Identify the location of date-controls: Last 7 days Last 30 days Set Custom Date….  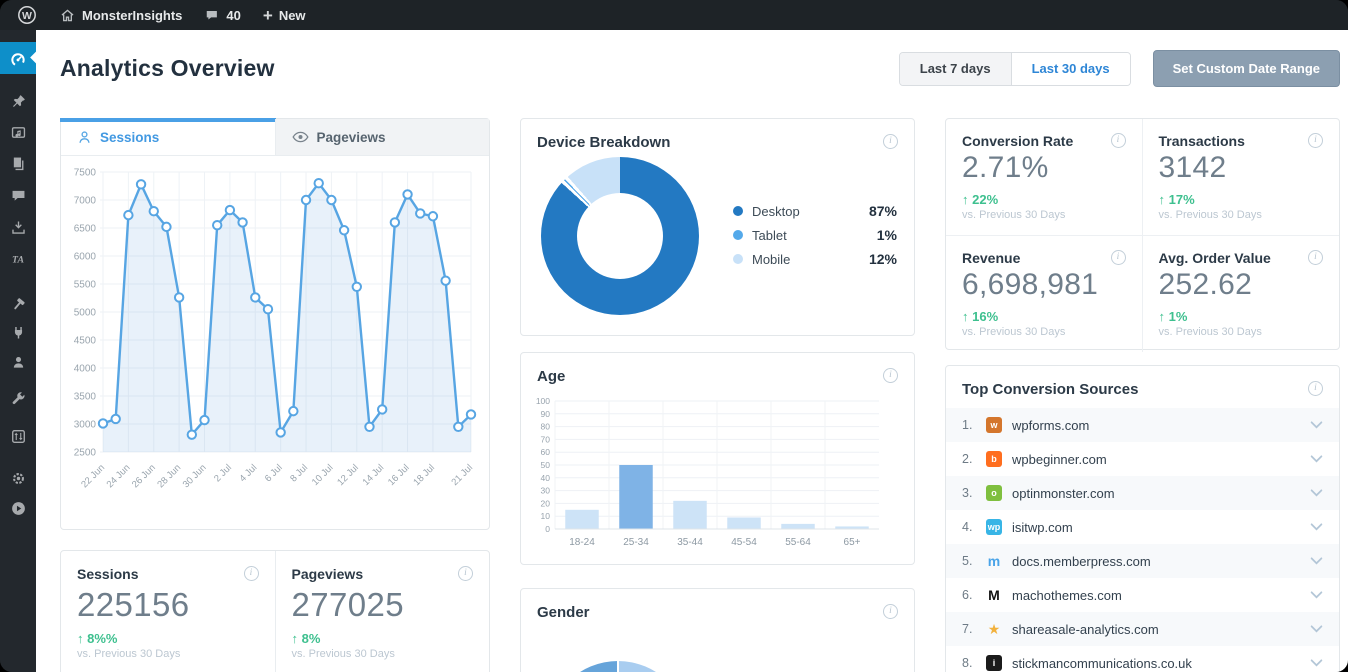
(1119, 68).